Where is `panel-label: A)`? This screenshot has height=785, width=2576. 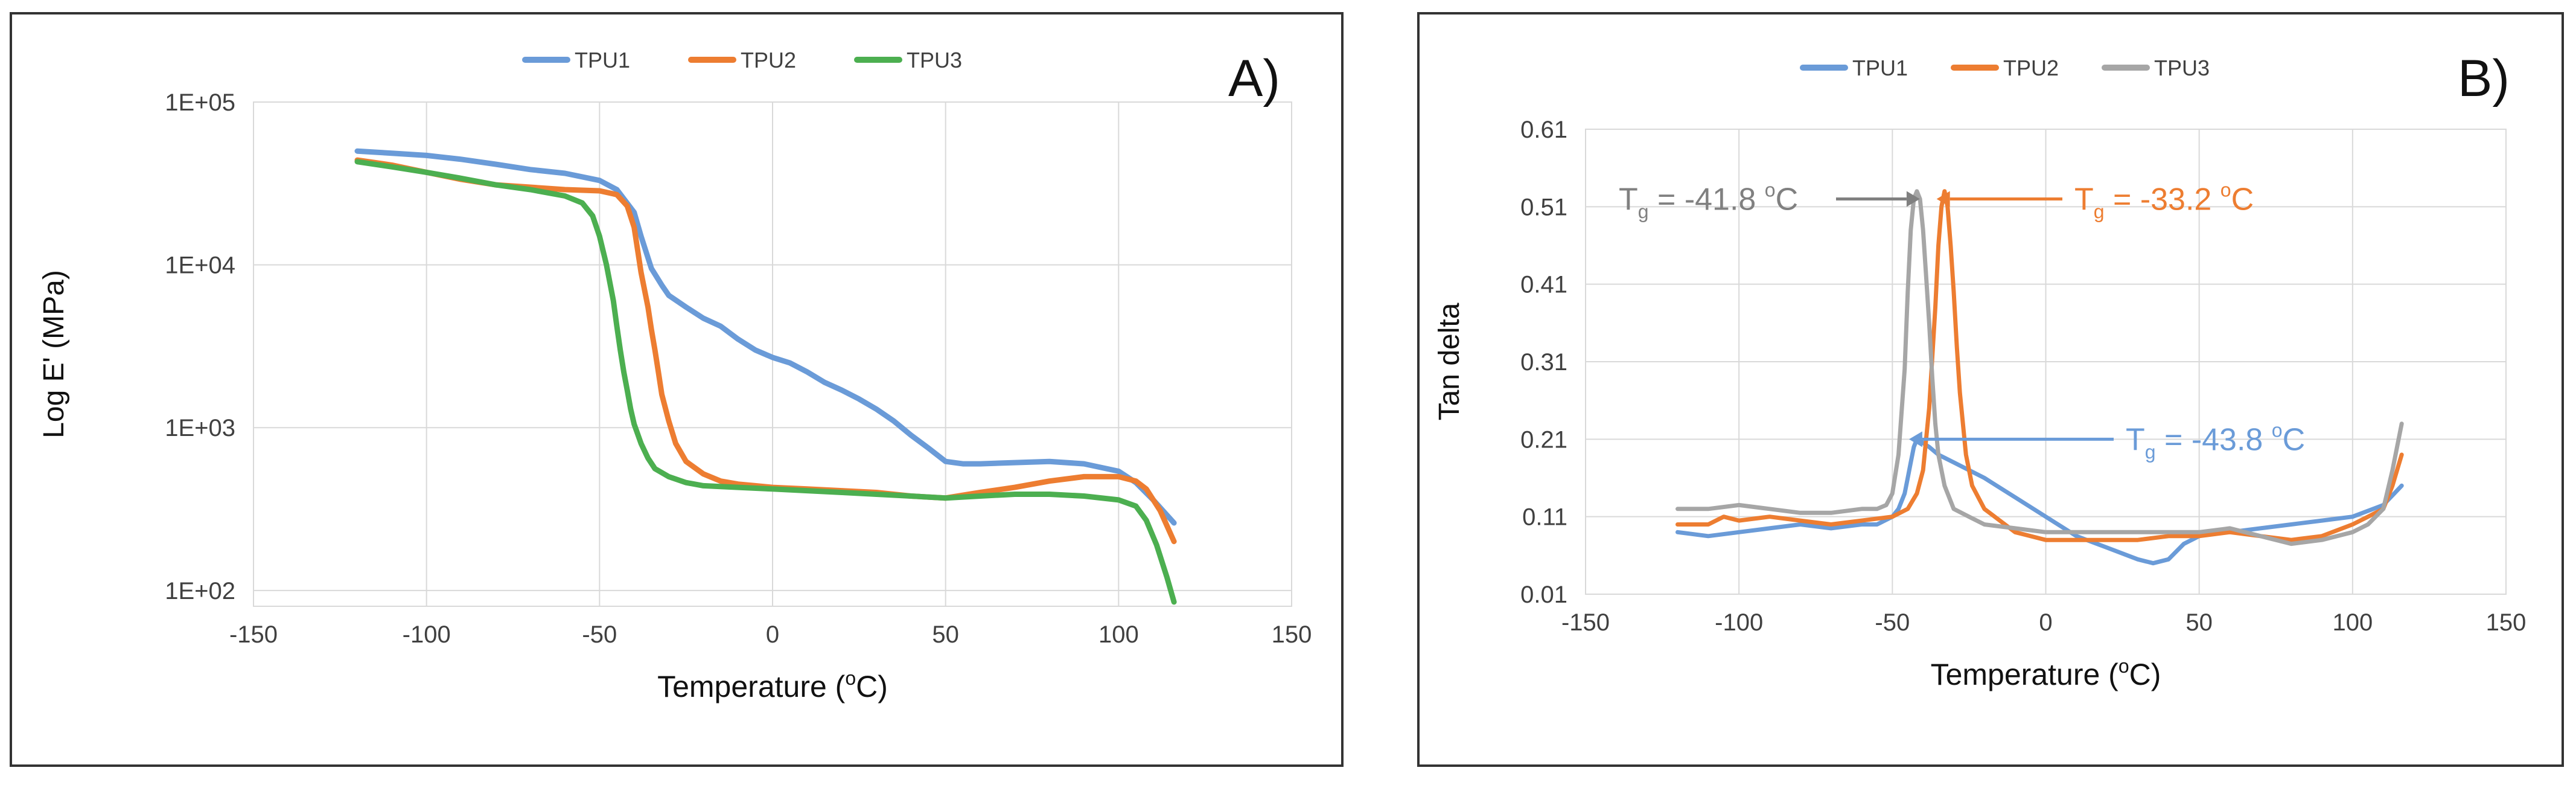 panel-label: A) is located at coordinates (1254, 78).